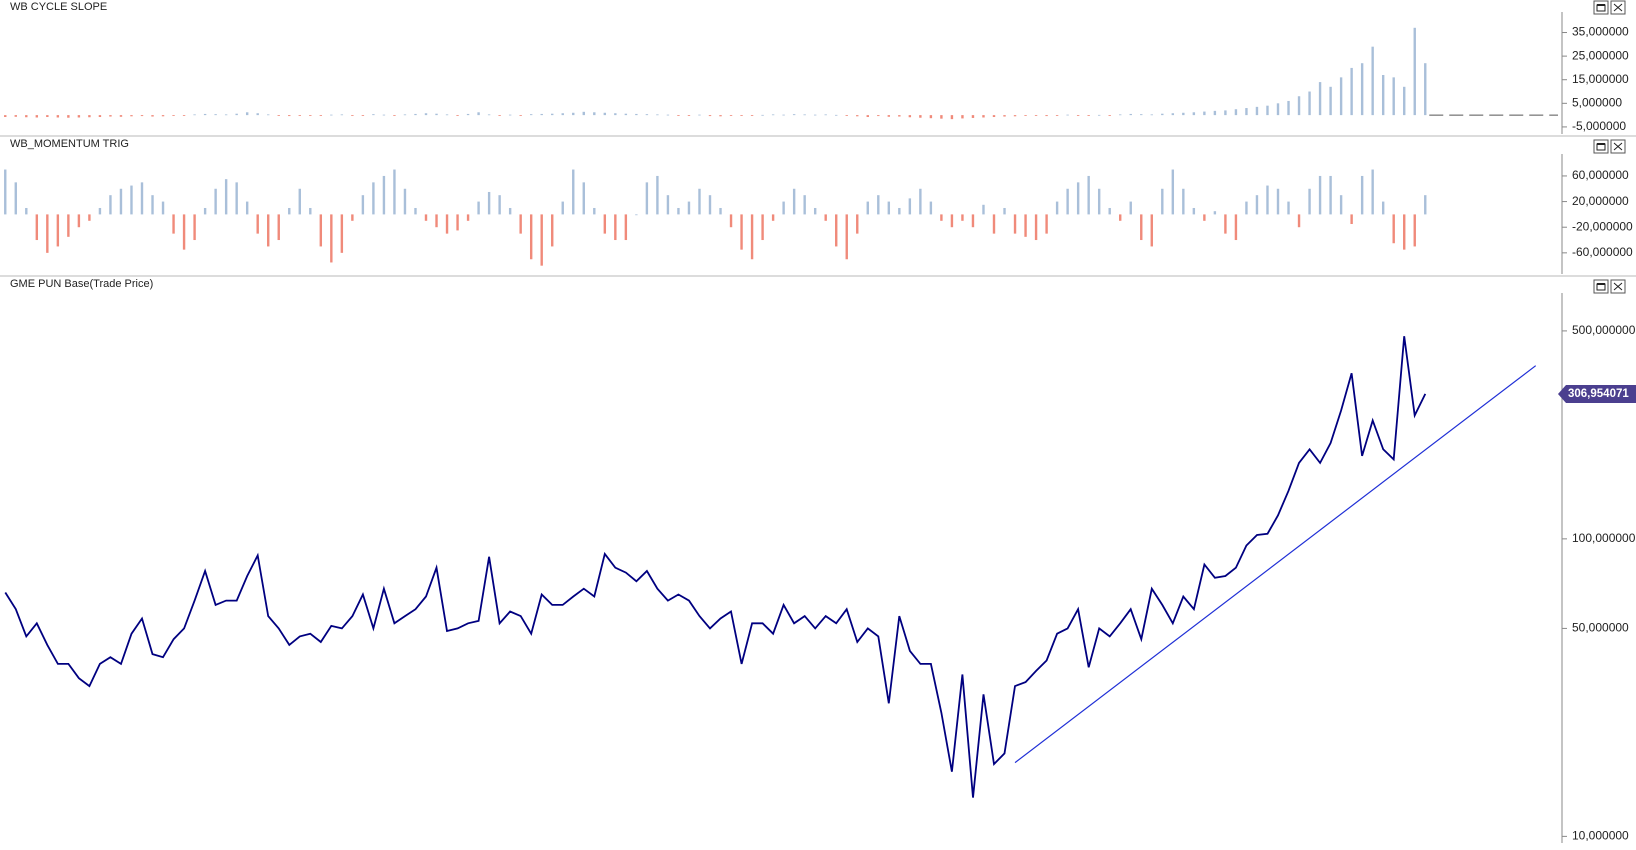 Image resolution: width=1636 pixels, height=850 pixels. Describe the element at coordinates (1598, 394) in the screenshot. I see `last-value-label: 306,954071` at that location.